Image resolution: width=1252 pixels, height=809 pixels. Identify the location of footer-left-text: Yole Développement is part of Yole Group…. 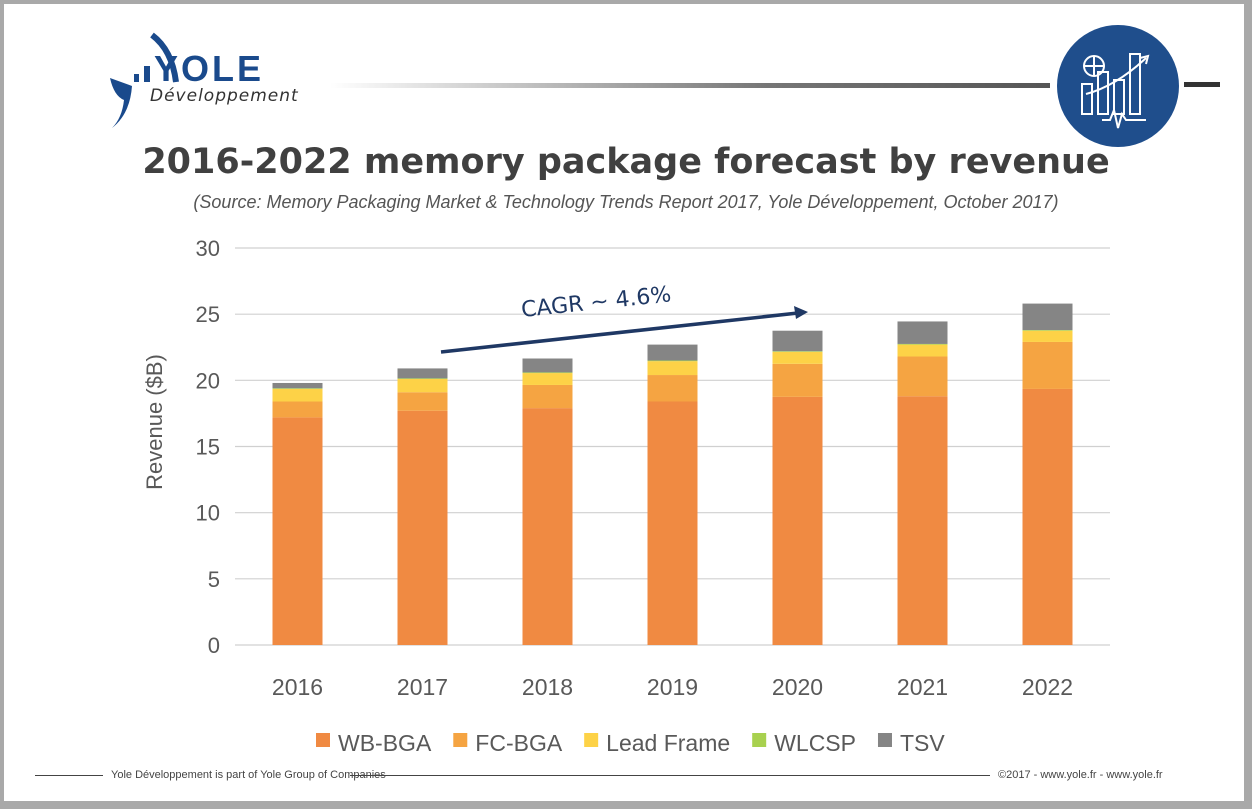
(248, 775).